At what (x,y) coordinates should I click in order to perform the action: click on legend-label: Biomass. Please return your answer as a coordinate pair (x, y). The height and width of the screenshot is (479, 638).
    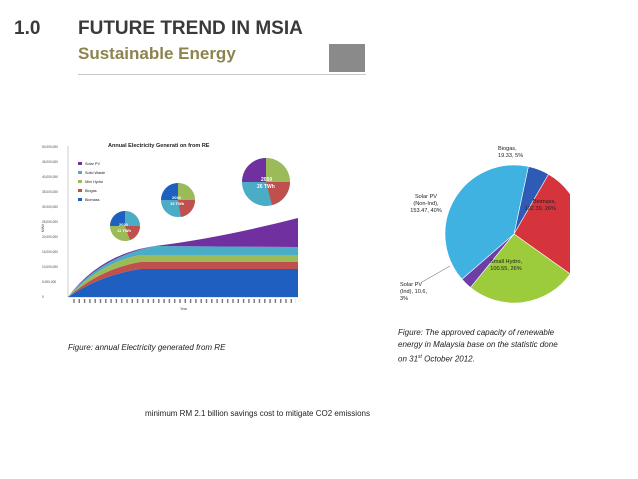
    Looking at the image, I should click on (92, 200).